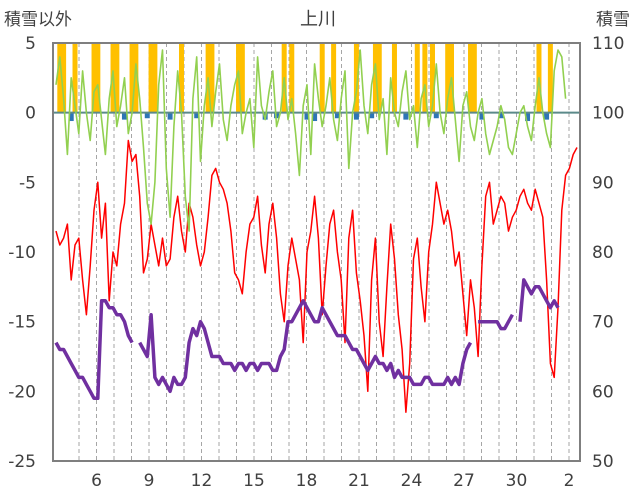  Describe the element at coordinates (603, 462) in the screenshot. I see `right-tick-label: 50` at that location.